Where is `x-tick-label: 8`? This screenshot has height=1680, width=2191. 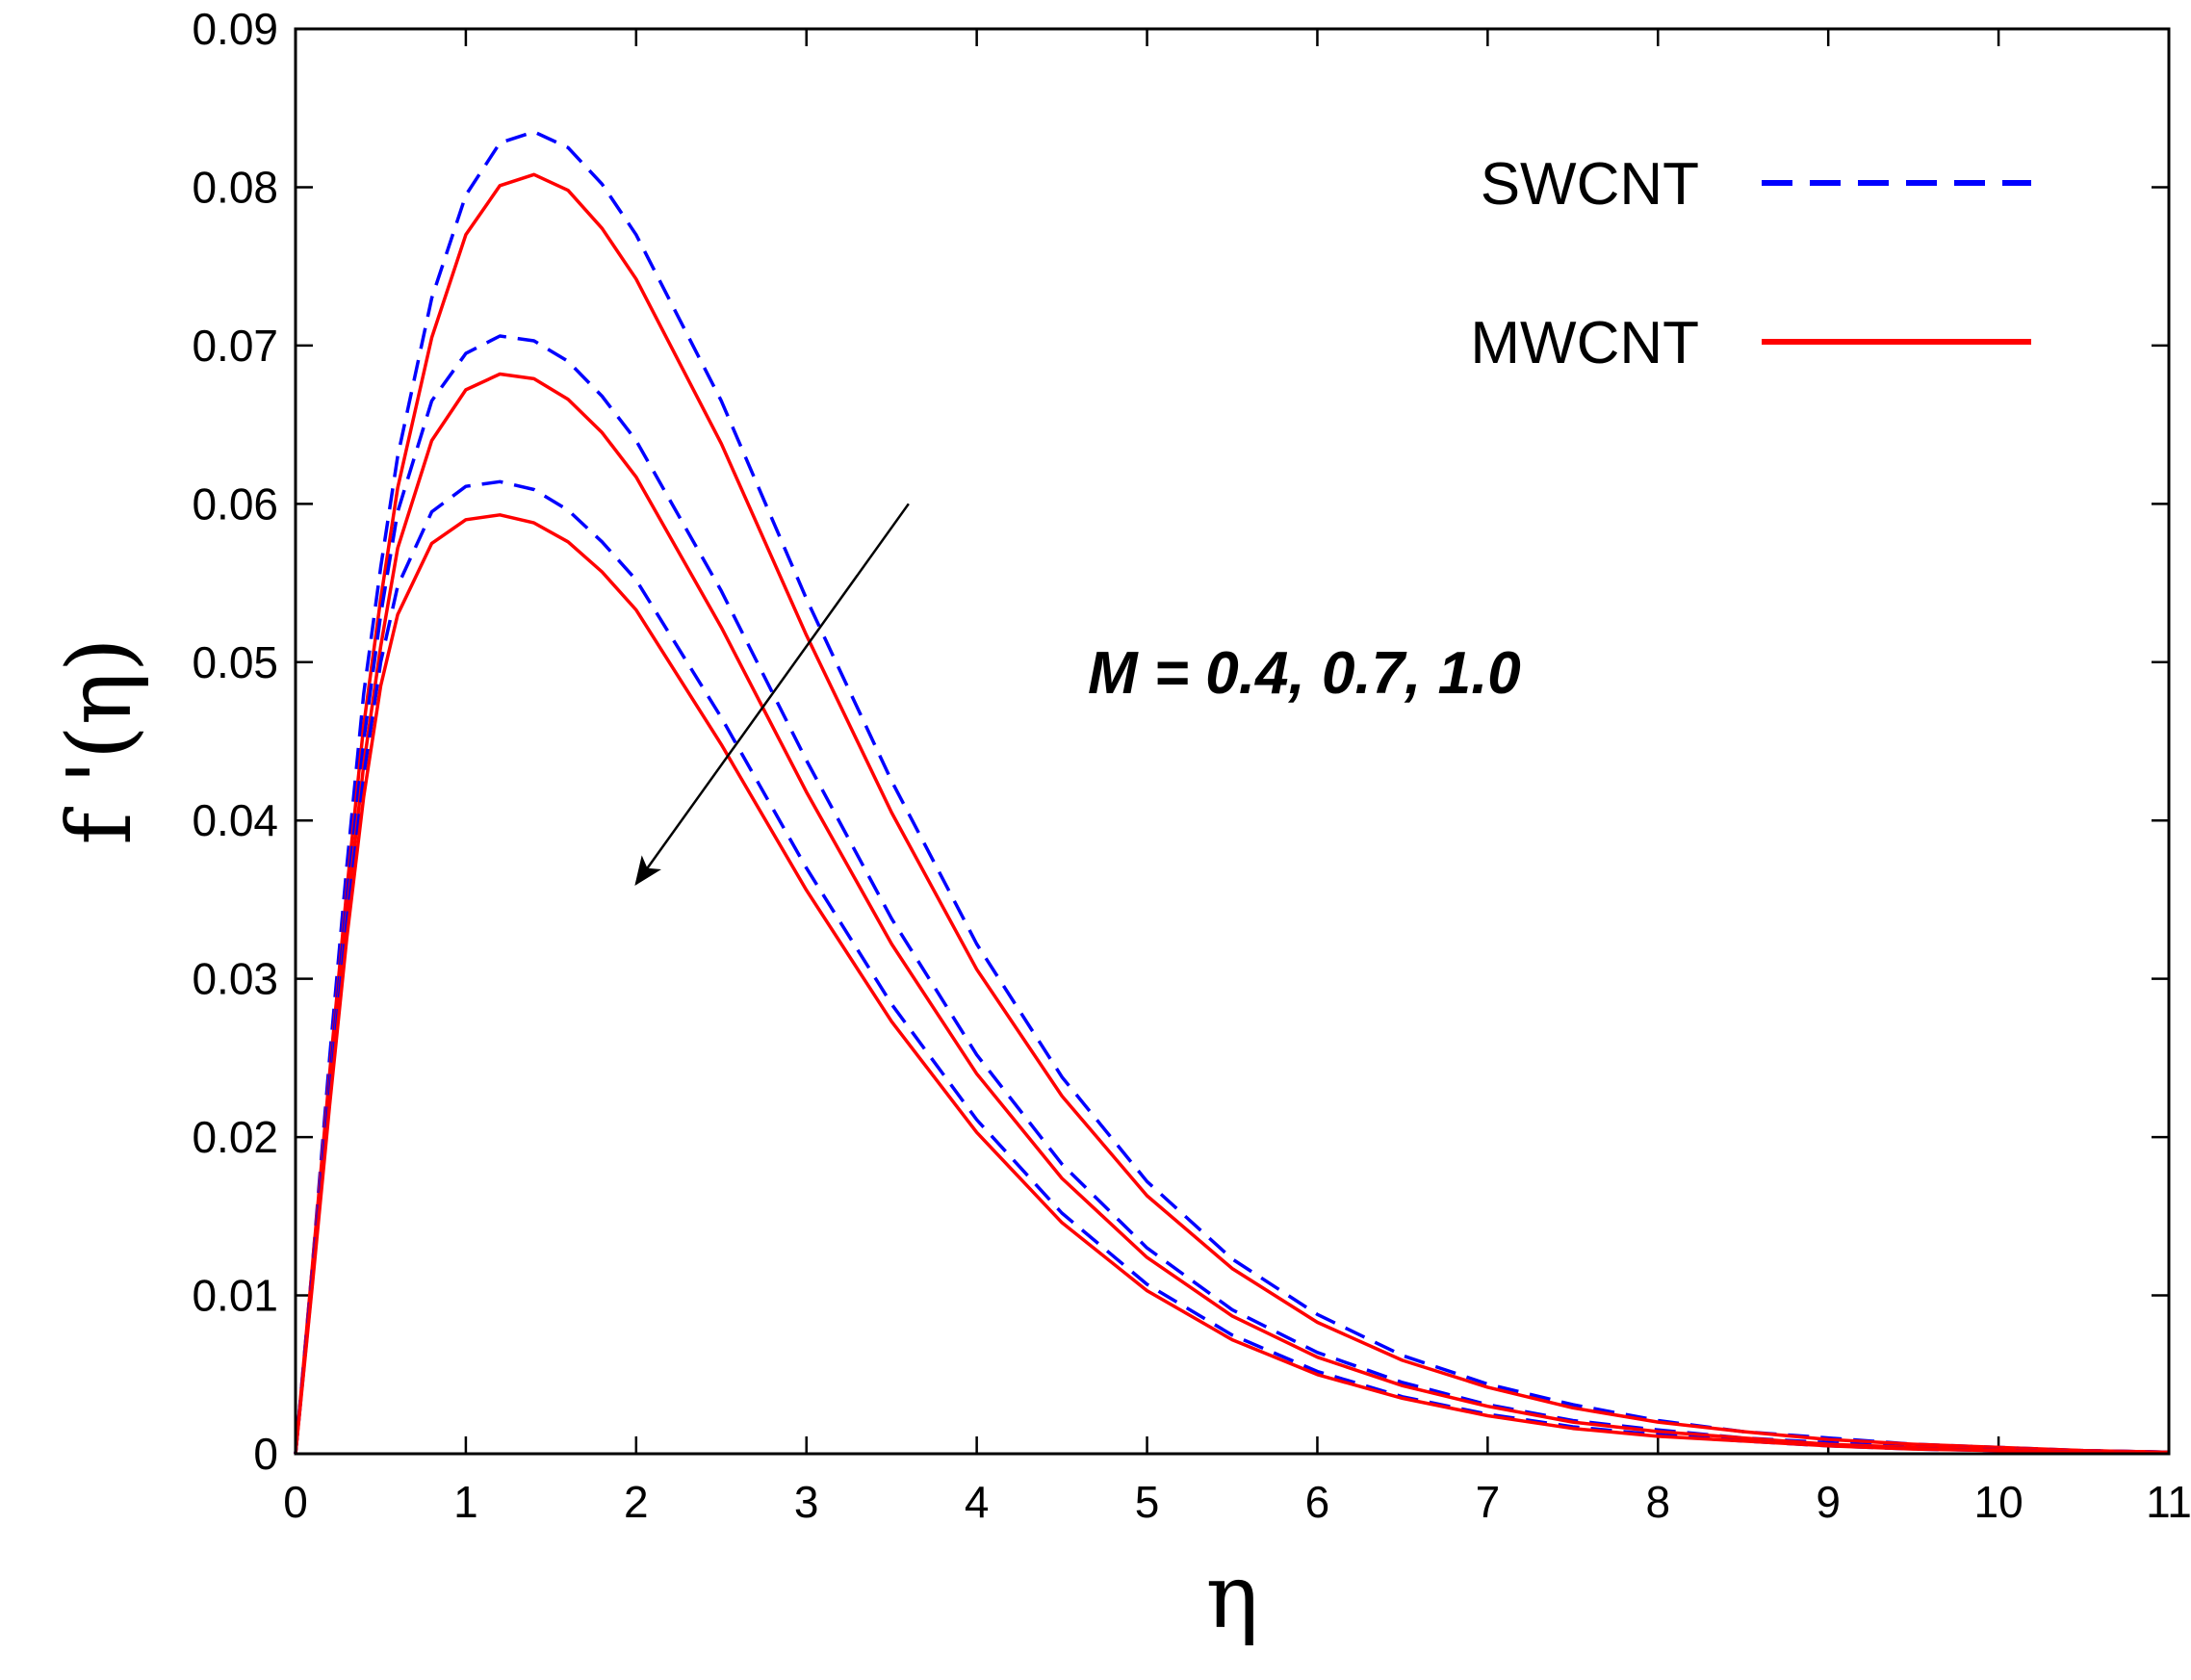 x-tick-label: 8 is located at coordinates (1658, 1502).